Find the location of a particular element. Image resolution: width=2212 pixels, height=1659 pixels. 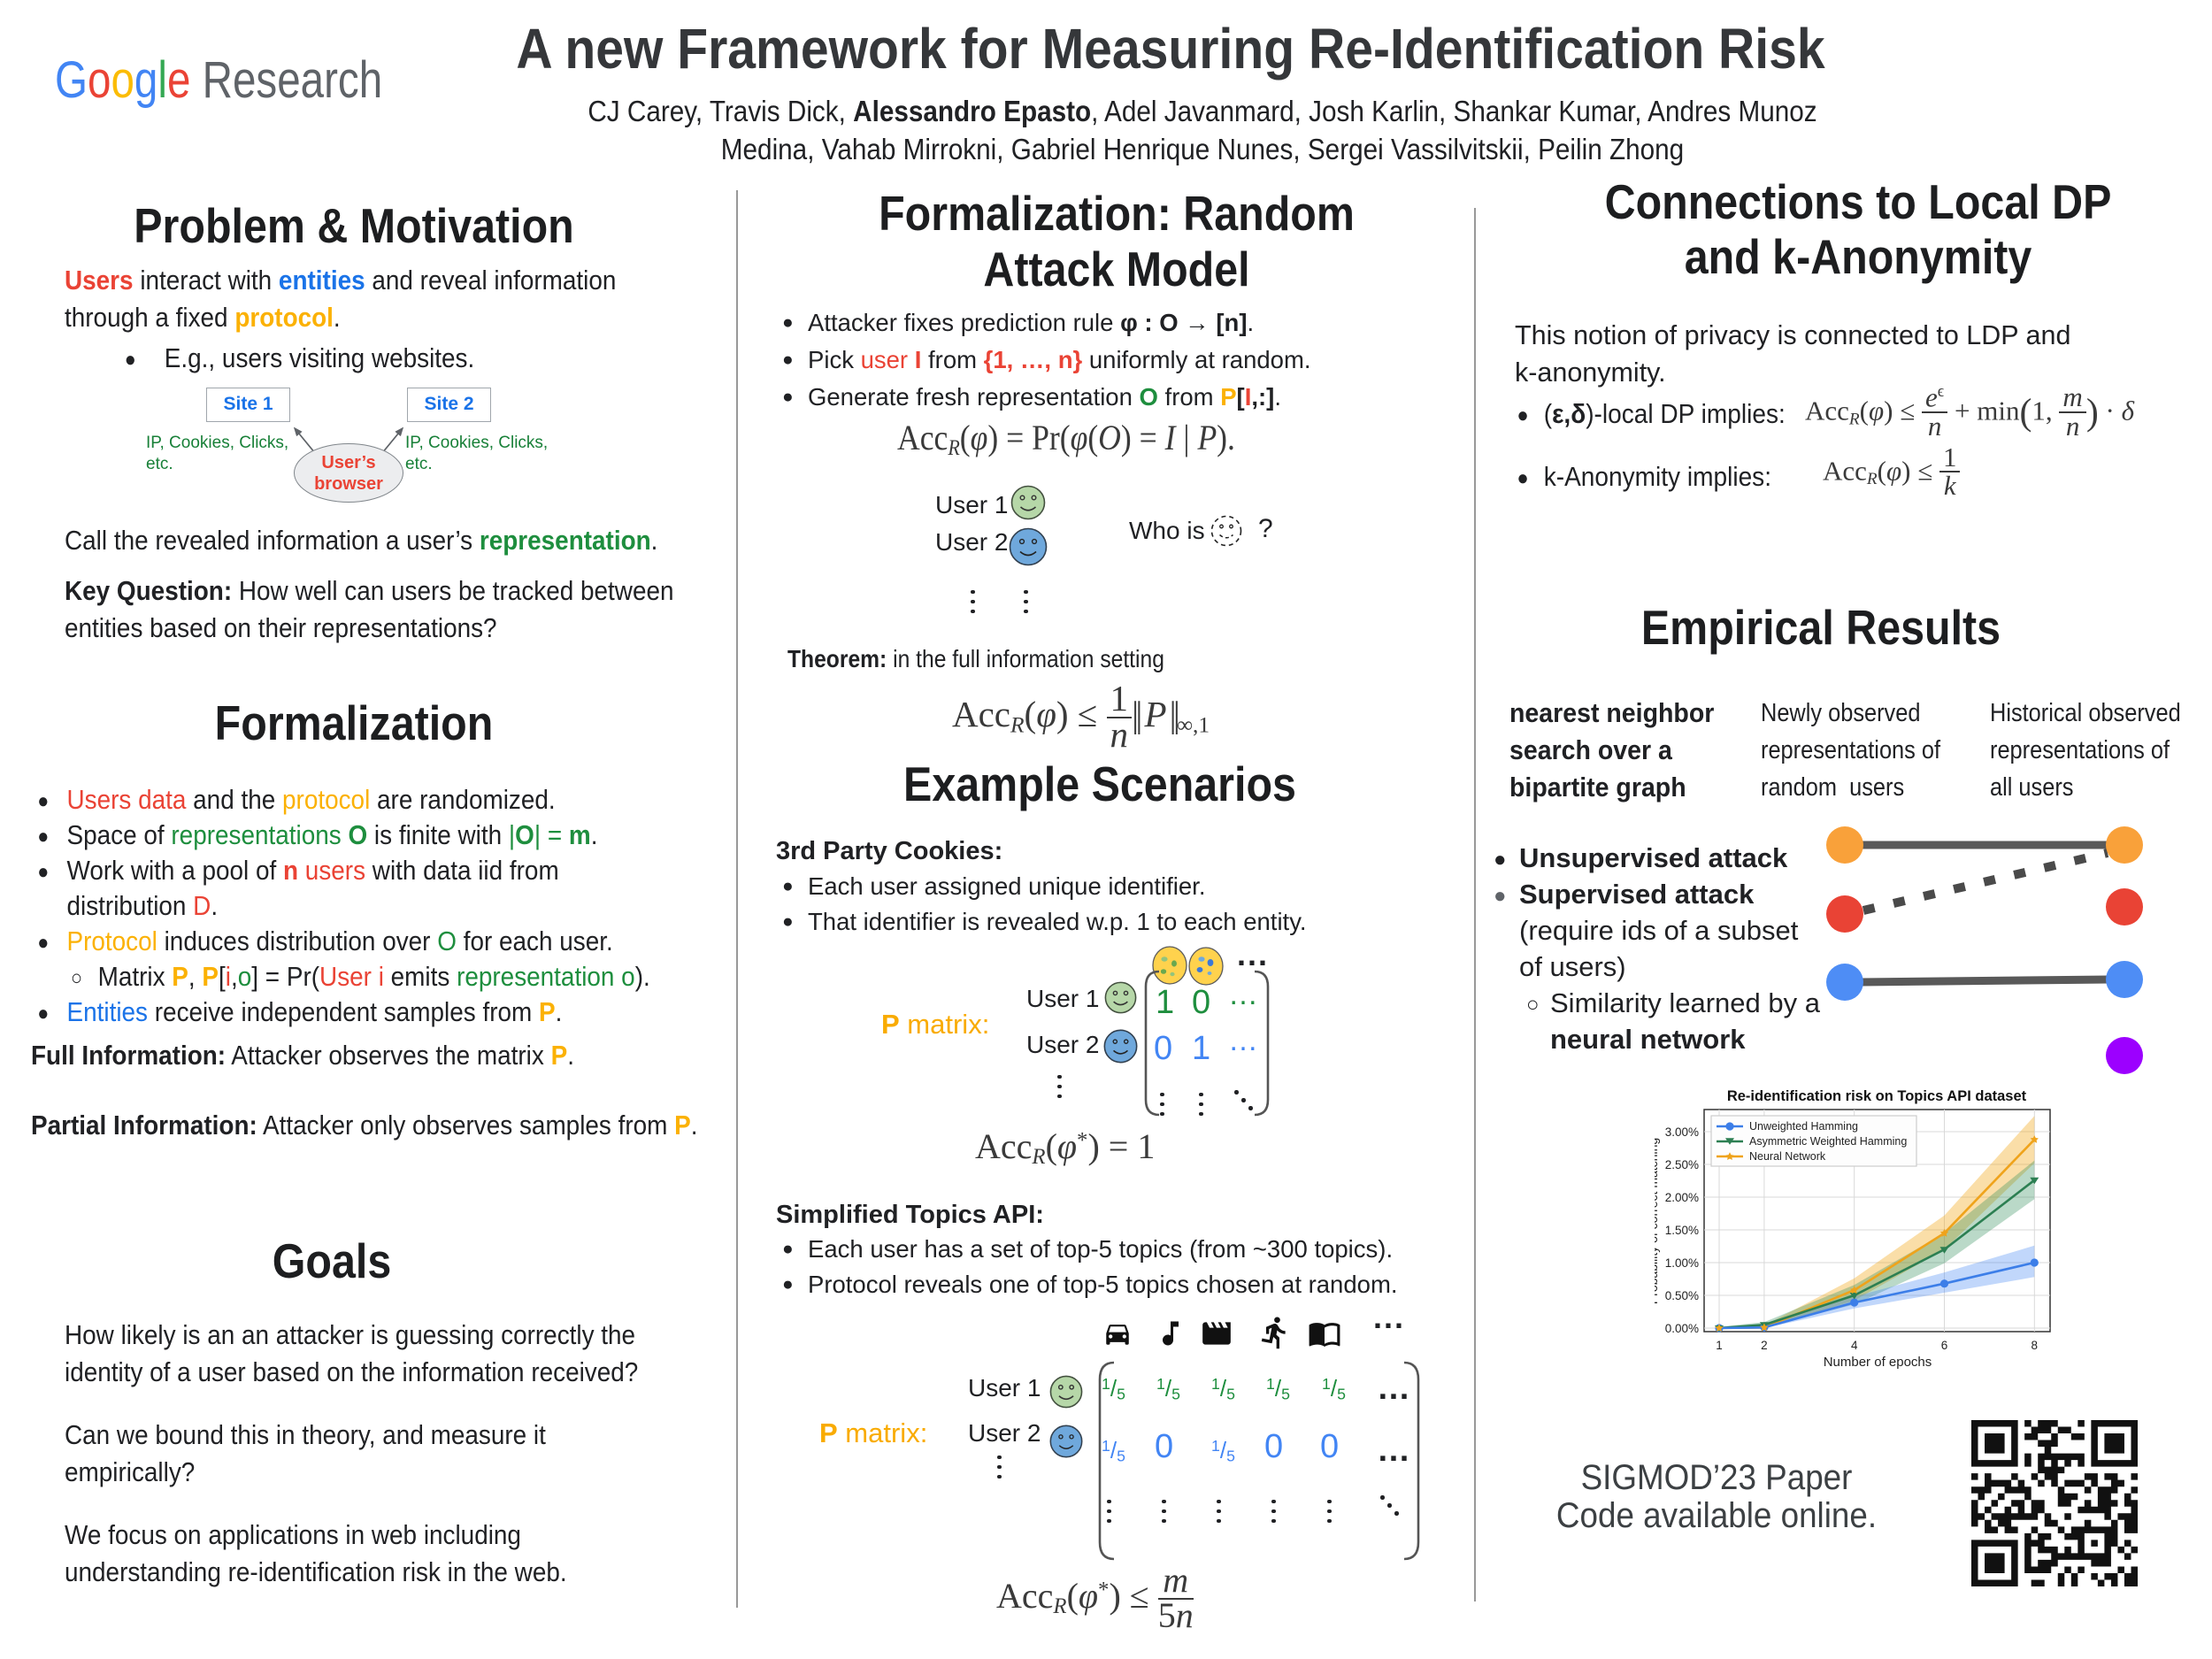

svg-text: Number of epochs is located at coordinates (1878, 1363).